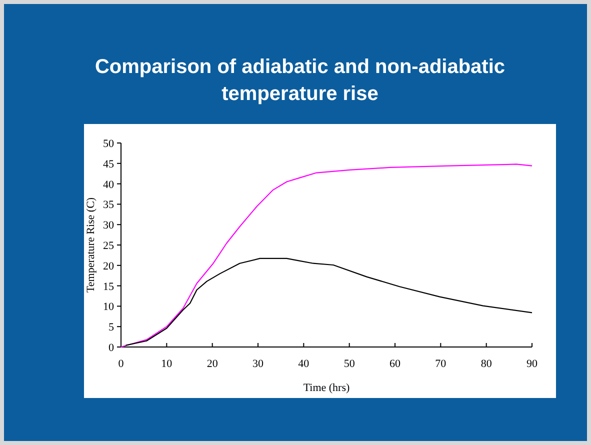 This screenshot has height=445, width=591. Describe the element at coordinates (212, 364) in the screenshot. I see `x-tick-label: 20` at that location.